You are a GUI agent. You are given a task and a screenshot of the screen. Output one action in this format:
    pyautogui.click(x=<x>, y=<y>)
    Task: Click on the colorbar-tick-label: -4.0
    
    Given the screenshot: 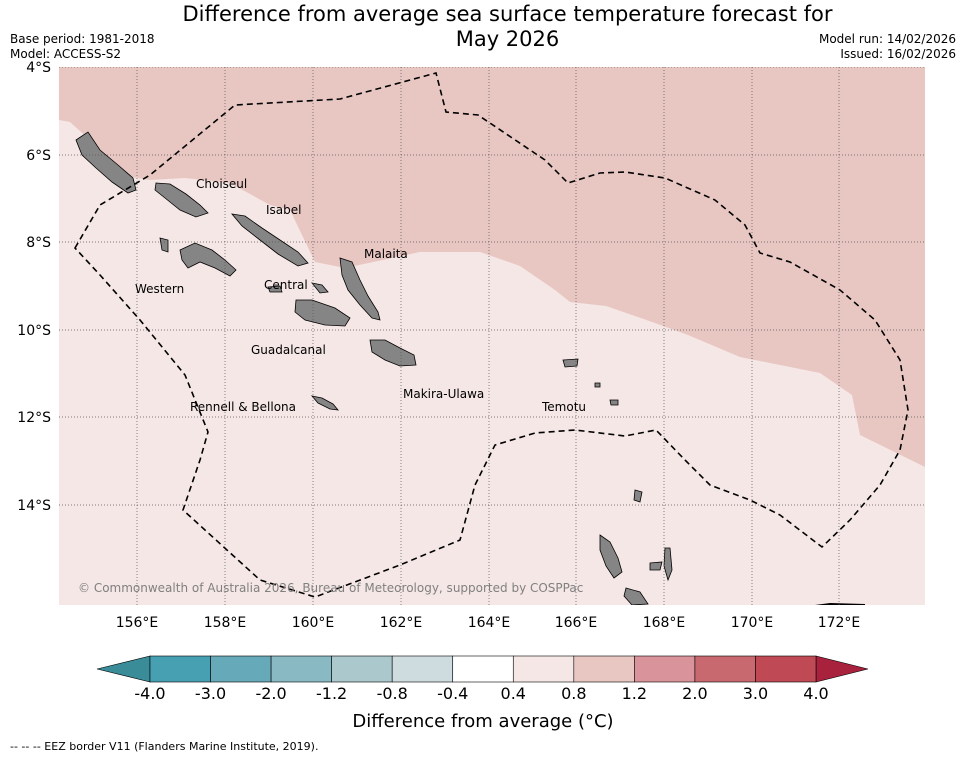 What is the action you would take?
    pyautogui.click(x=149, y=693)
    